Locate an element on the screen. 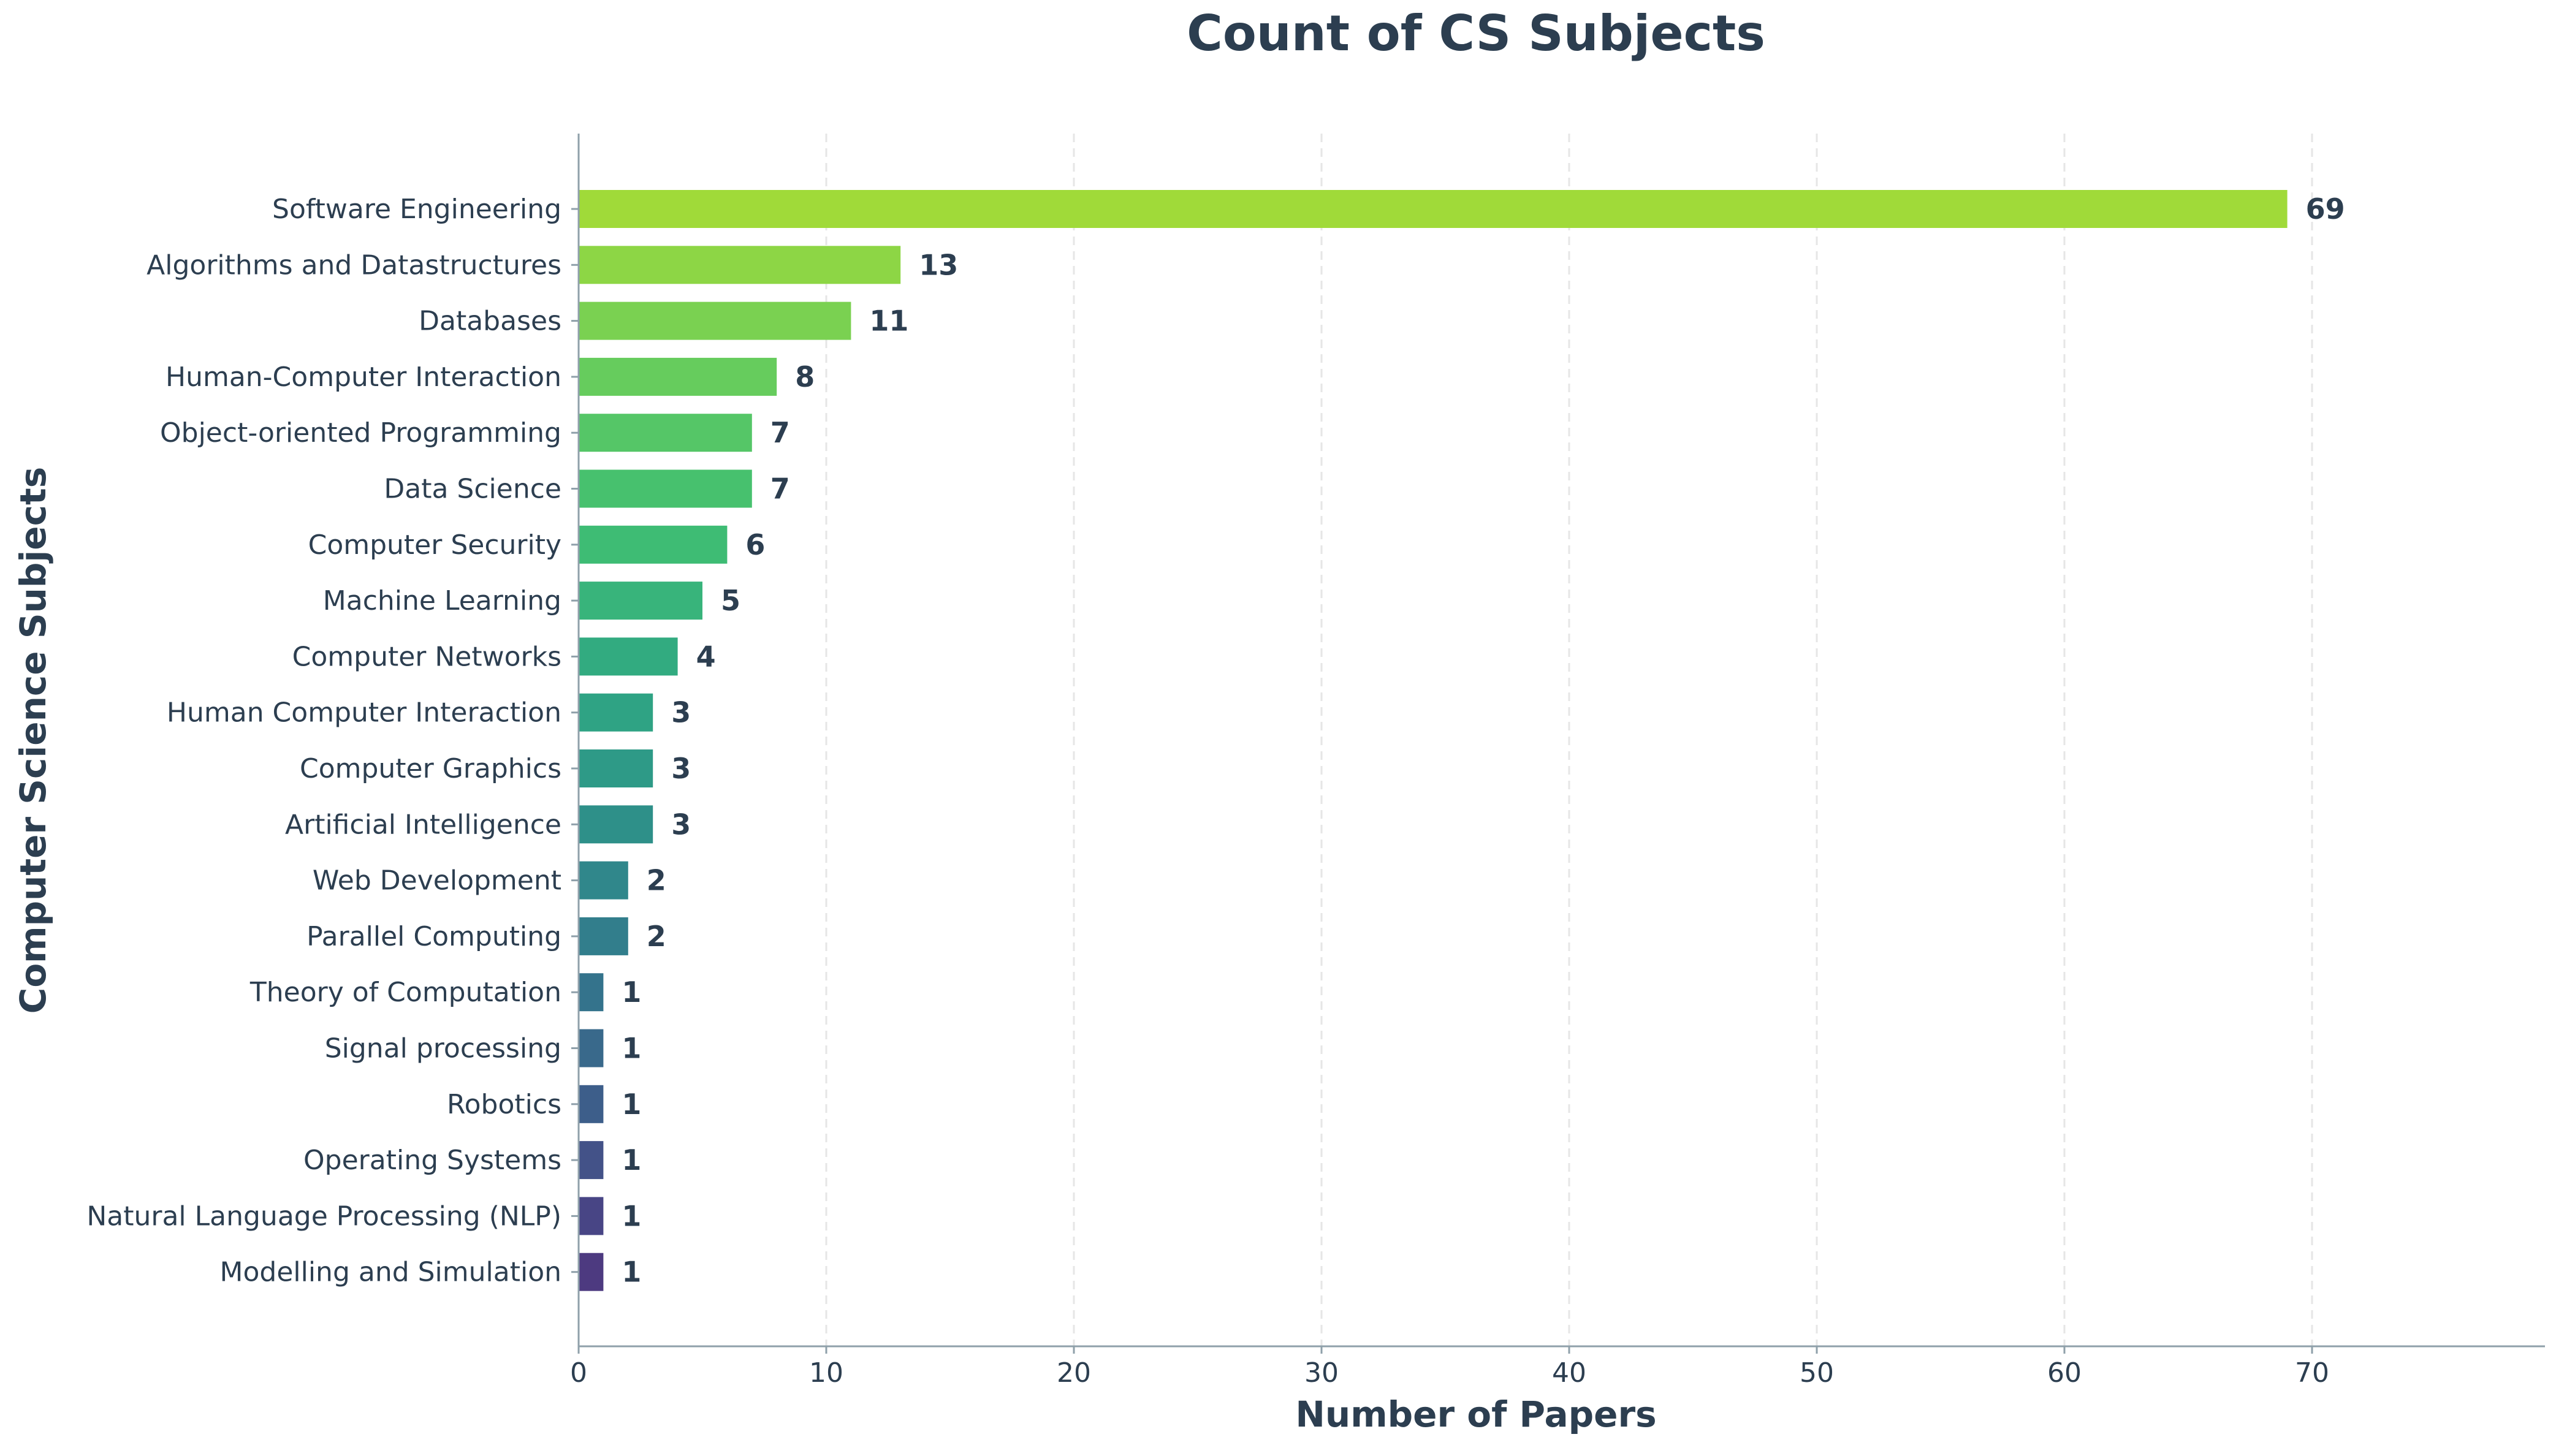 This screenshot has width=2556, height=1456. x-tick-label: 60 is located at coordinates (2064, 1373).